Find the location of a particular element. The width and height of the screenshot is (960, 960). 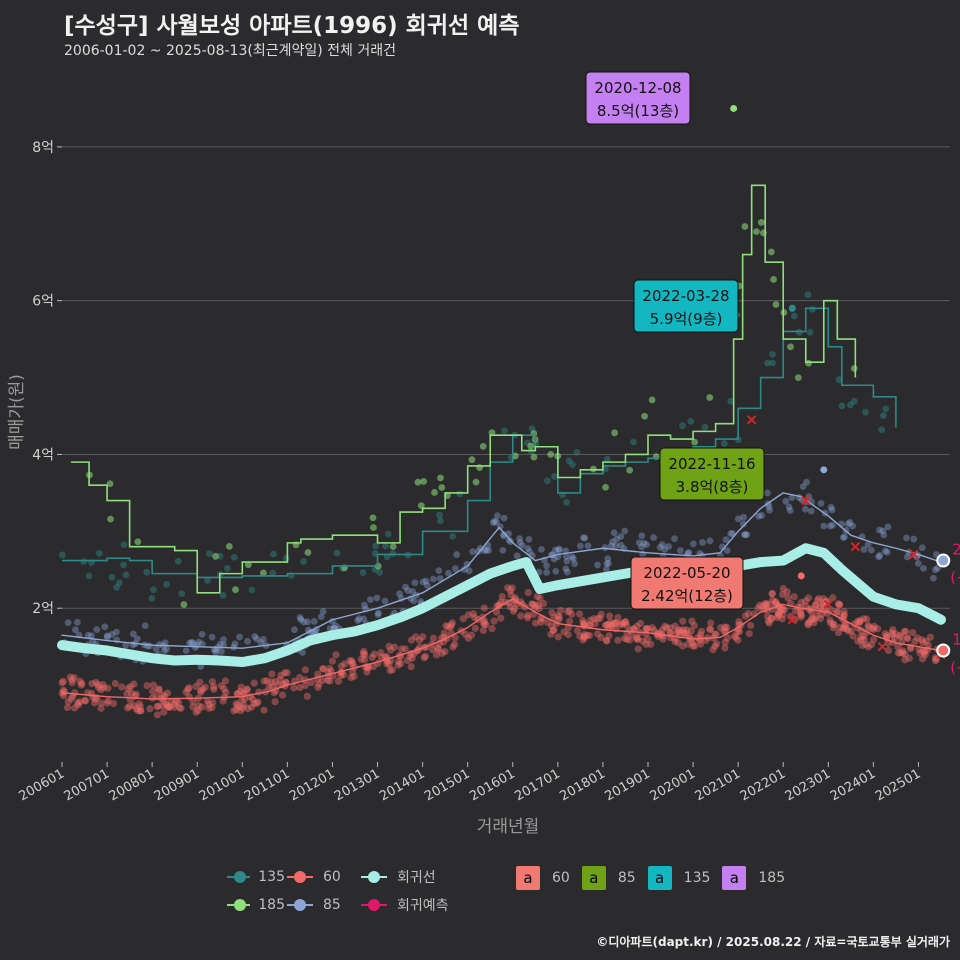

x-tick-label: 202001 is located at coordinates (673, 785).